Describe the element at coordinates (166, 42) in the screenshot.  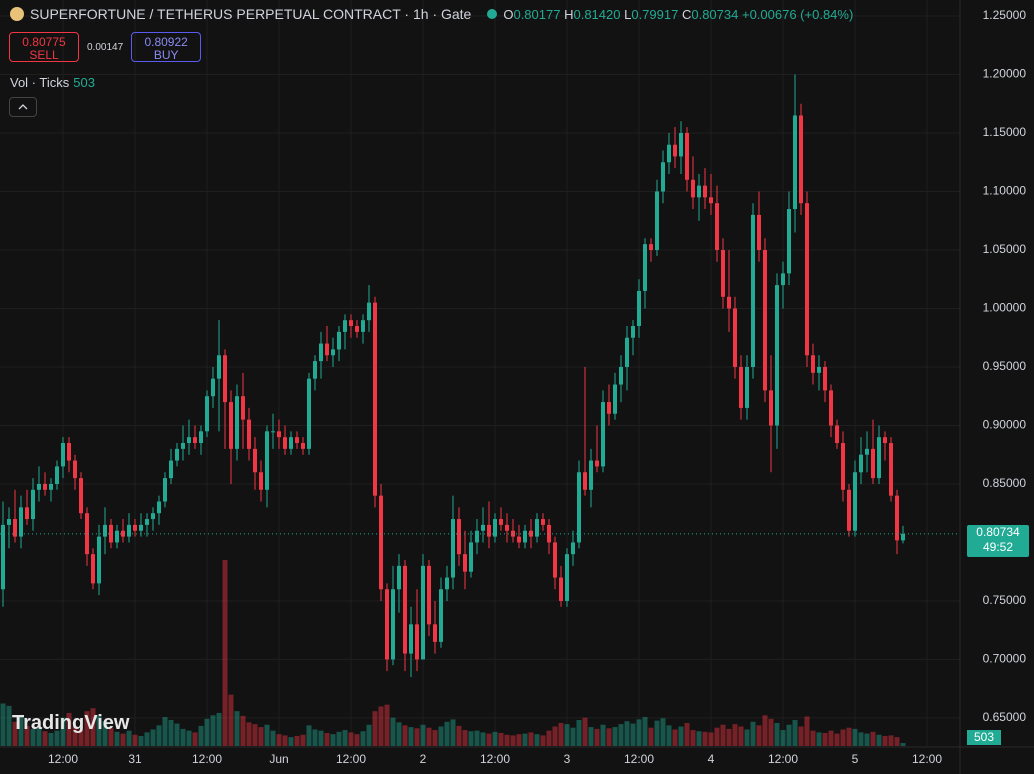
I see `buy-price: 0.80922` at that location.